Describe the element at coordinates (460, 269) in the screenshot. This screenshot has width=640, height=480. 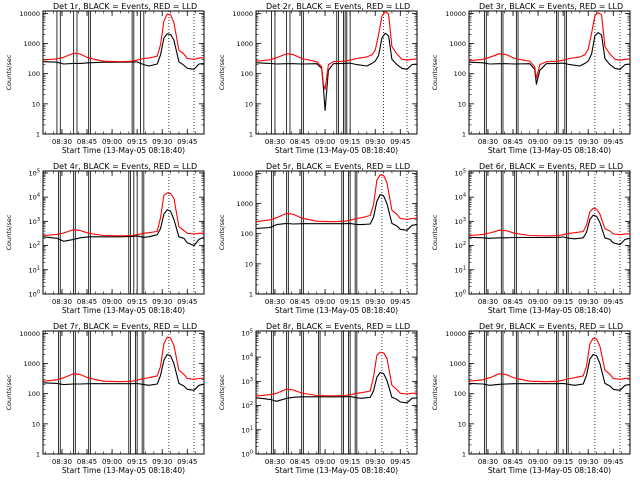
I see `y-tick-label: 10¹` at that location.